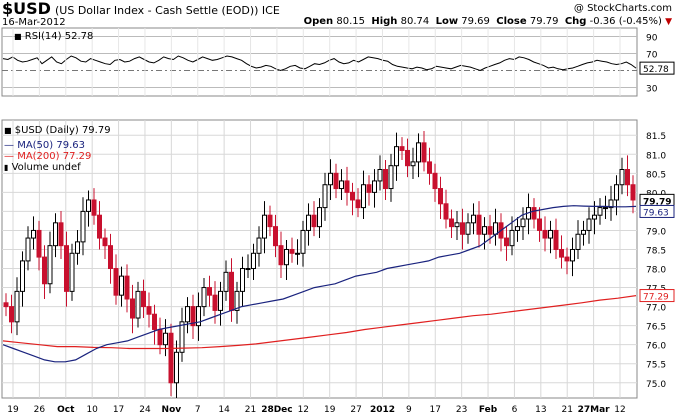 The image size is (676, 417). Describe the element at coordinates (415, 21) in the screenshot. I see `high-value: 80.74` at that location.